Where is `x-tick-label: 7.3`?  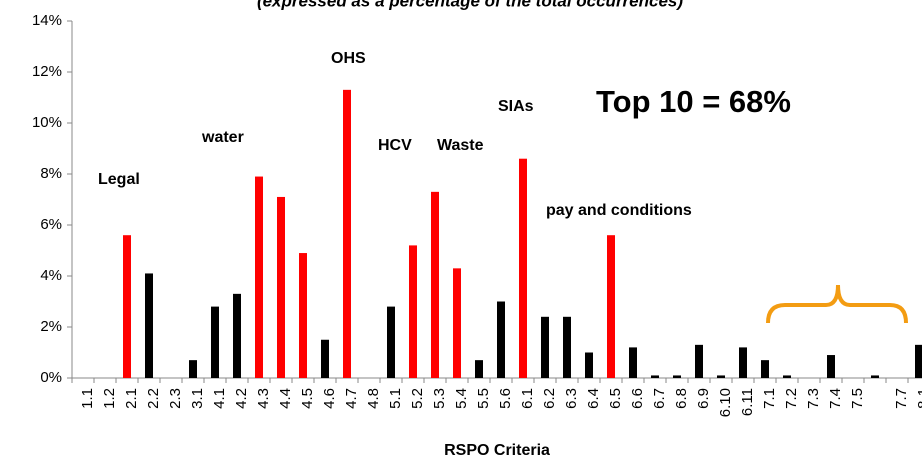
x-tick-label: 7.3 is located at coordinates (813, 398).